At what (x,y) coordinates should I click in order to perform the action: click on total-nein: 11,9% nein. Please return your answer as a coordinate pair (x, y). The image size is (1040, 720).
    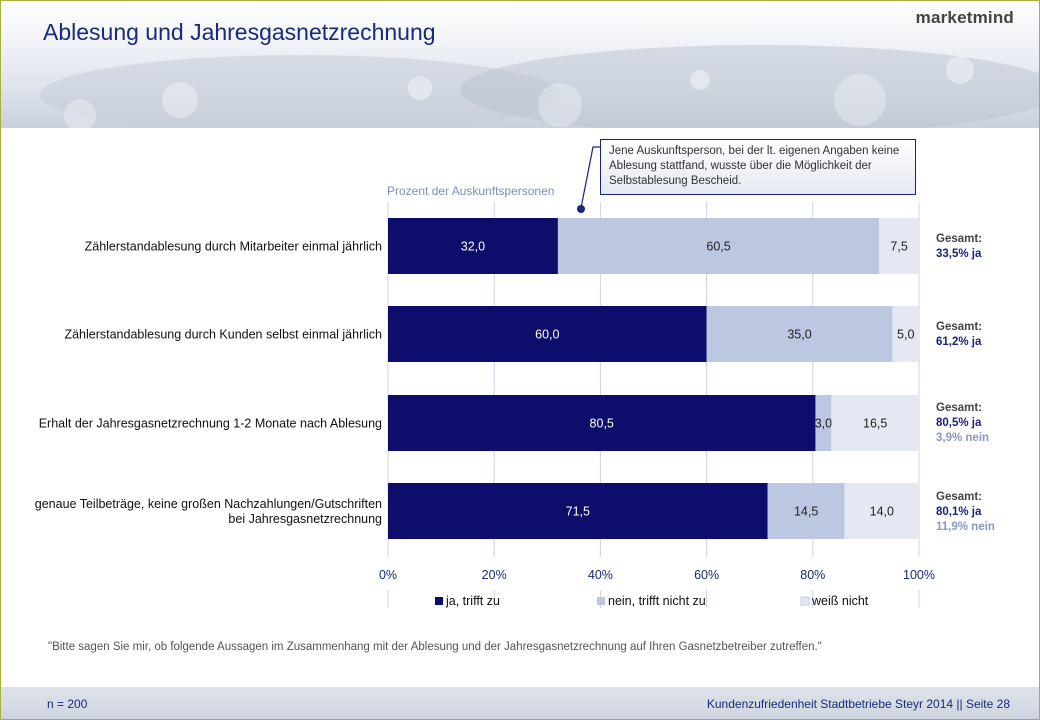
    Looking at the image, I should click on (965, 527).